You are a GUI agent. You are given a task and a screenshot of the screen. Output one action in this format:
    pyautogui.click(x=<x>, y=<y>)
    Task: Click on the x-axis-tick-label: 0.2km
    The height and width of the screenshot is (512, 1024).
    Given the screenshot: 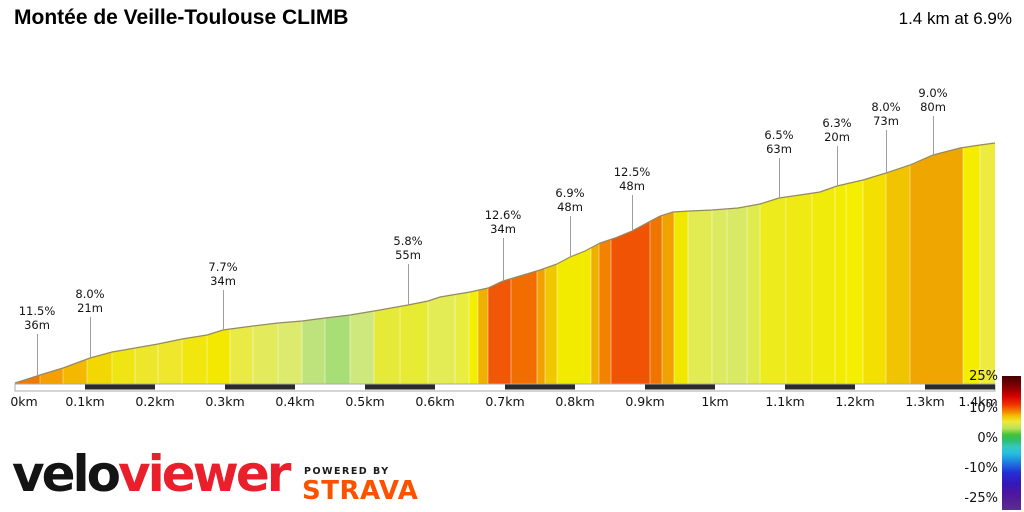 What is the action you would take?
    pyautogui.click(x=155, y=401)
    